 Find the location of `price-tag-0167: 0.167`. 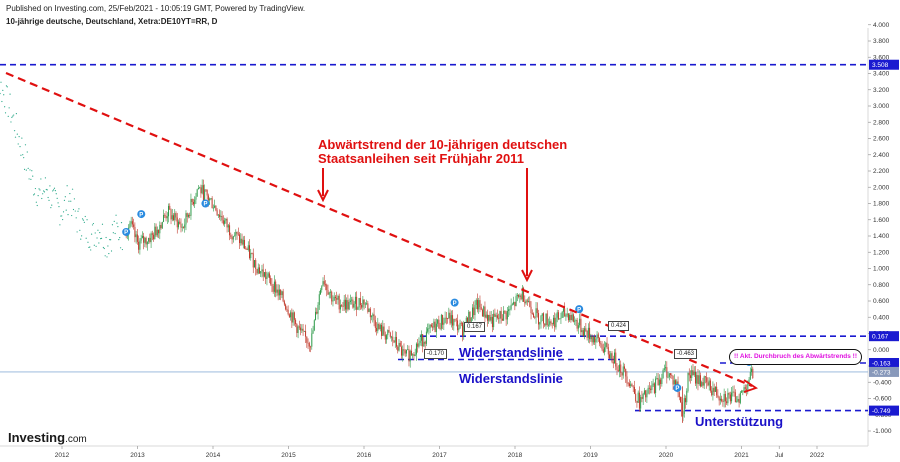

price-tag-0167: 0.167 is located at coordinates (475, 327).